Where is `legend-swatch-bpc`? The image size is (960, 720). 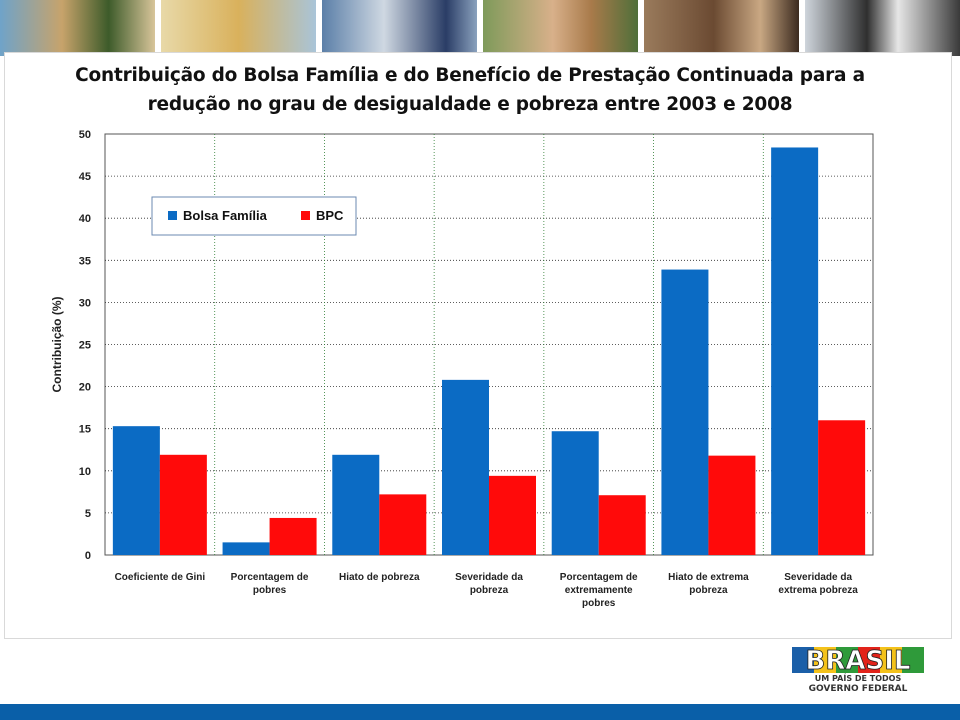
legend-swatch-bpc is located at coordinates (305, 215).